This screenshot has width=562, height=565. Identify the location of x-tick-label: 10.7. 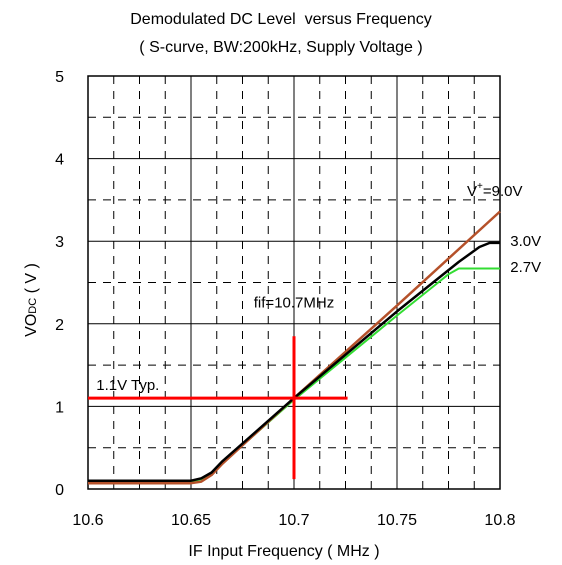
(293, 520).